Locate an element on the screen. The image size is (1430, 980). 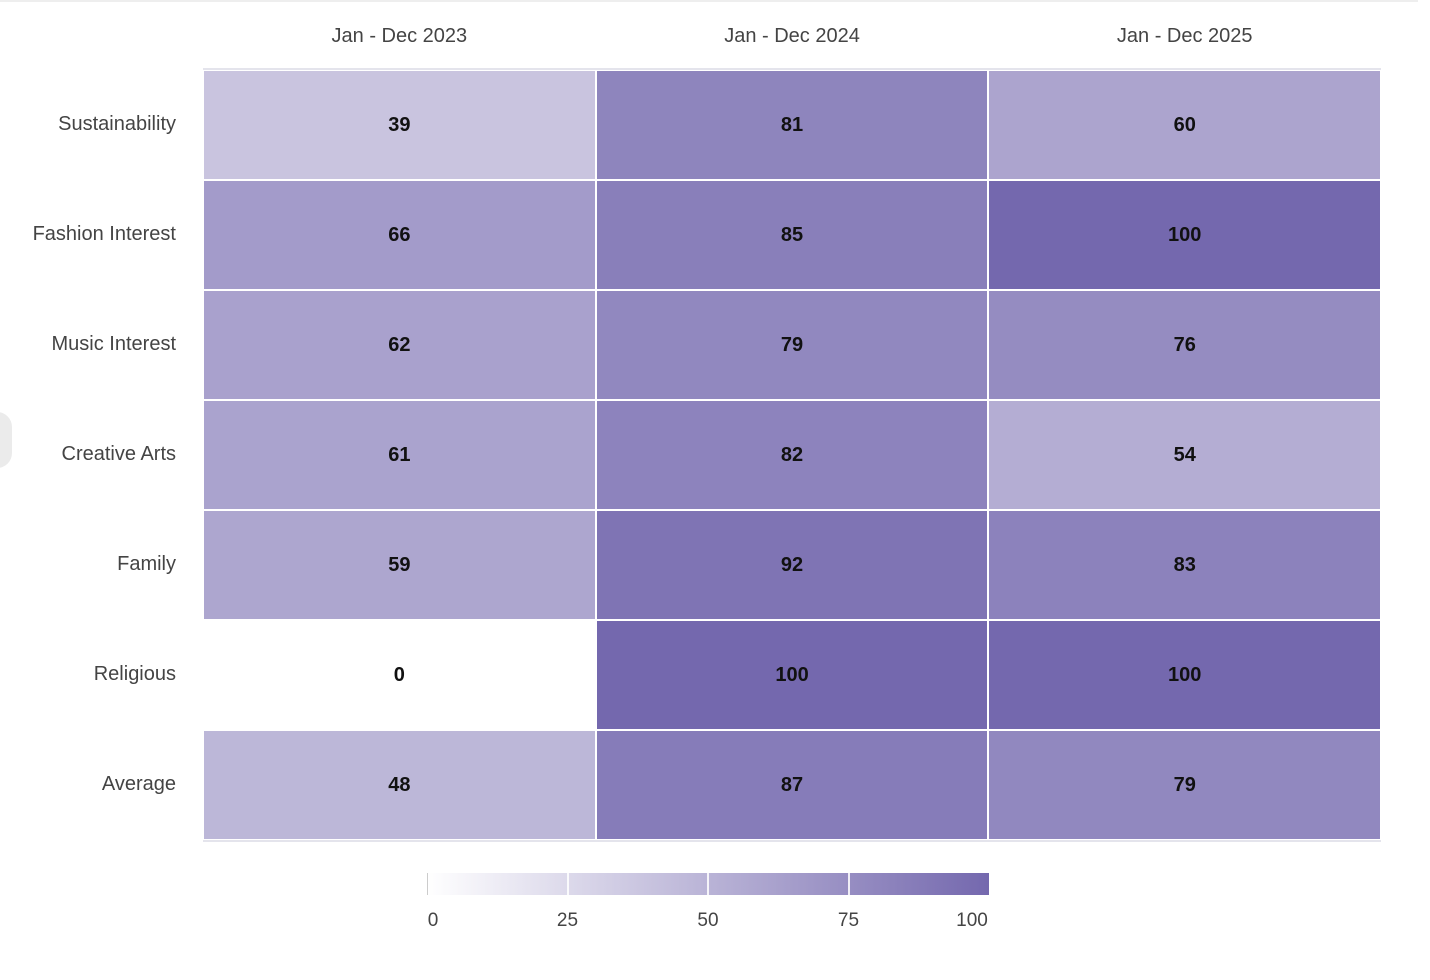
legend-tick-label: 75 is located at coordinates (848, 920).